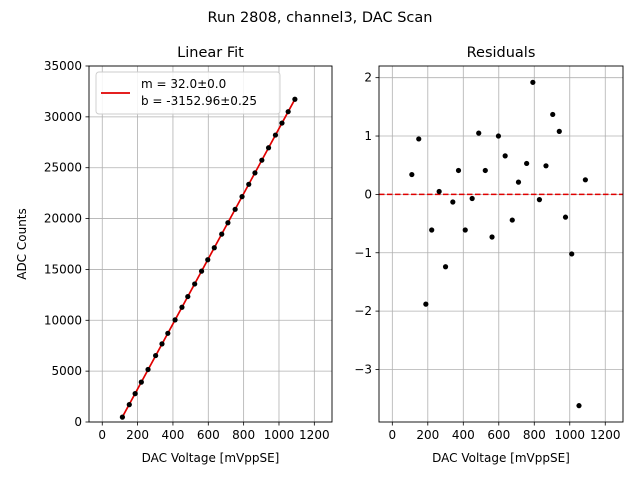  I want to click on linear-fit-xtick-label: 200, so click(137, 435).